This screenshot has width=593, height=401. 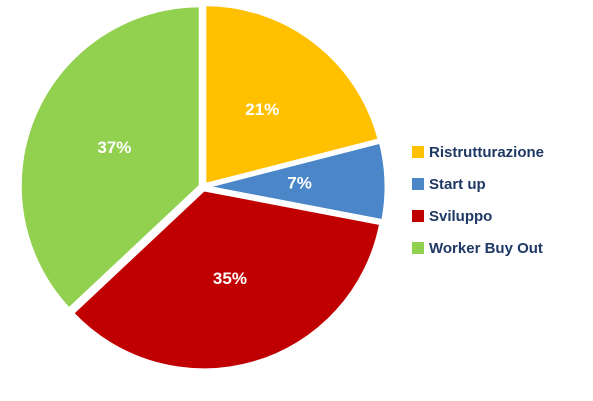 I want to click on legend-label: Start up, so click(x=457, y=184).